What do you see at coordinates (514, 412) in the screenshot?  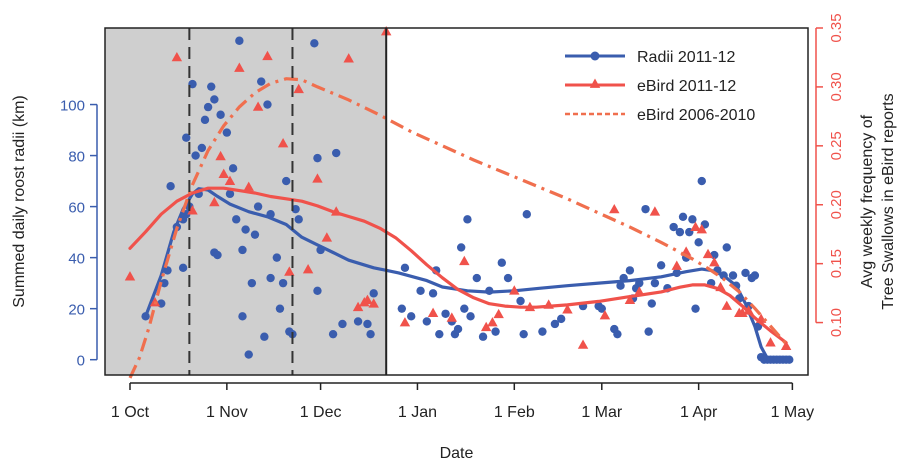 I see `x-axis-tick-label: 1 Feb` at bounding box center [514, 412].